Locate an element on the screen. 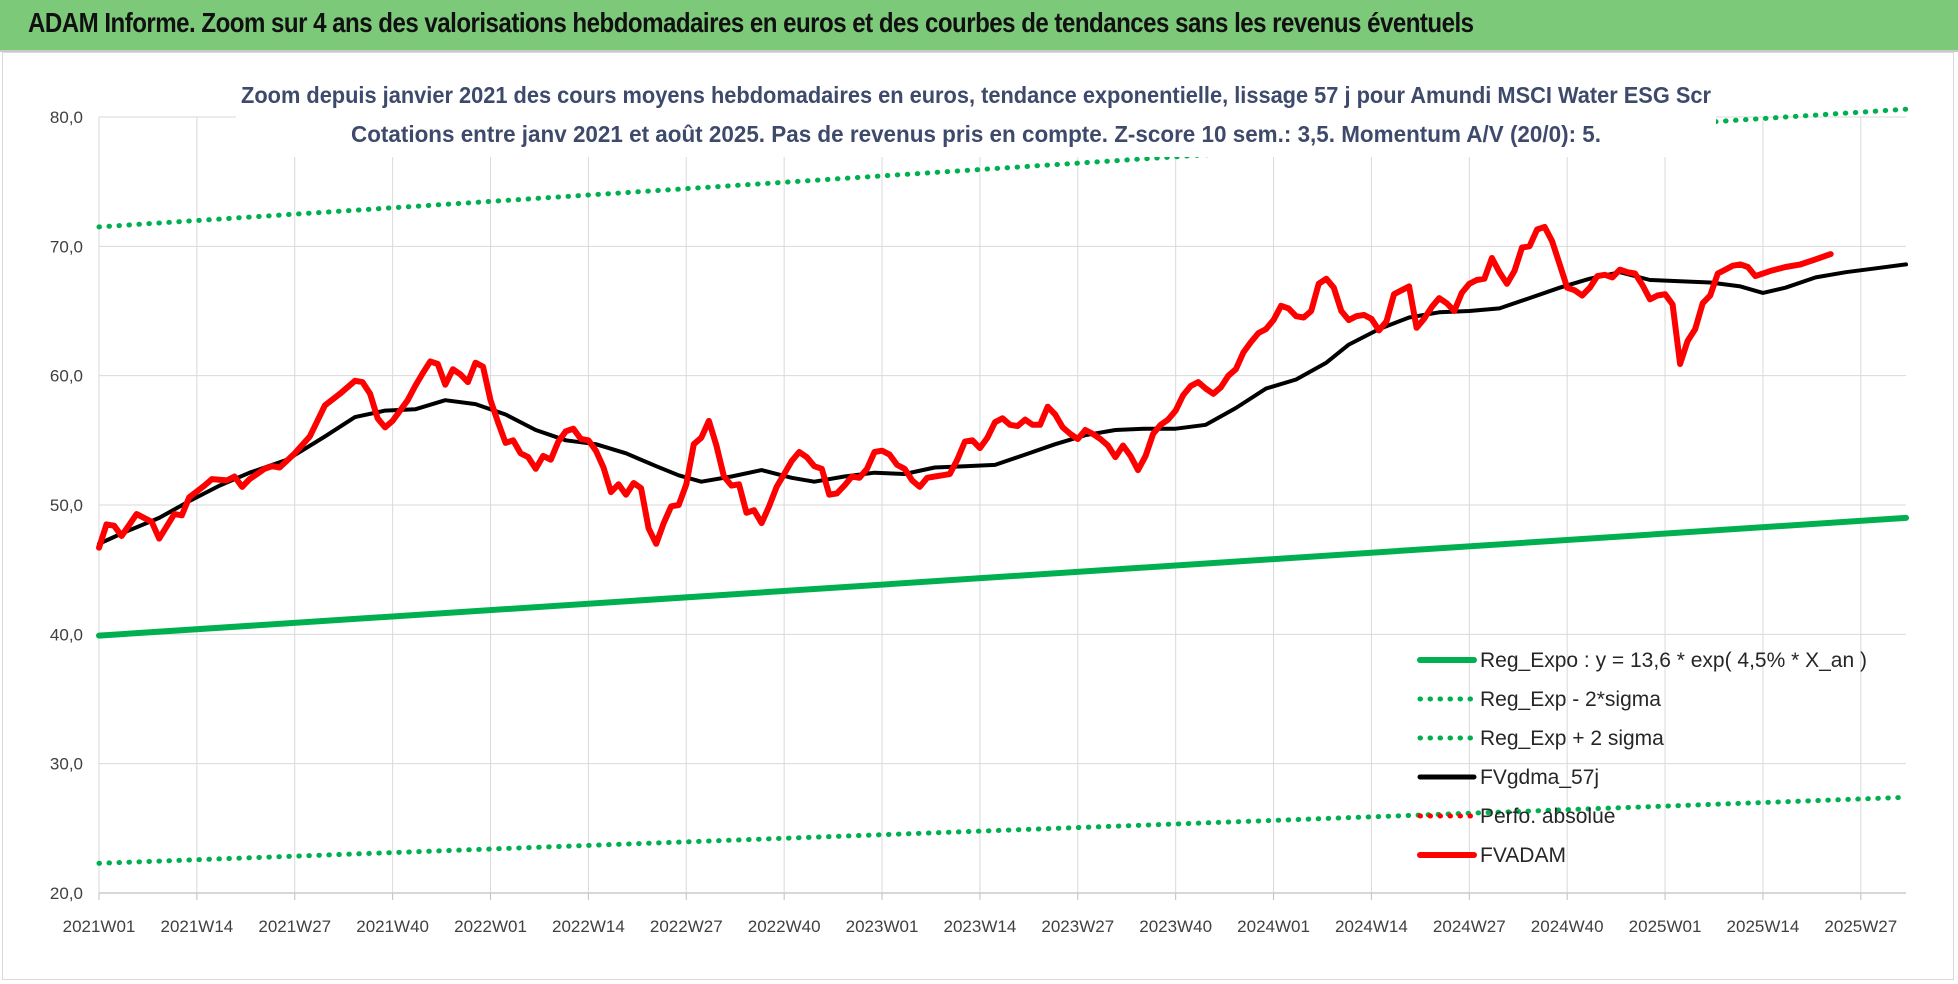  x-tick-label: 2025W01 is located at coordinates (1665, 926).